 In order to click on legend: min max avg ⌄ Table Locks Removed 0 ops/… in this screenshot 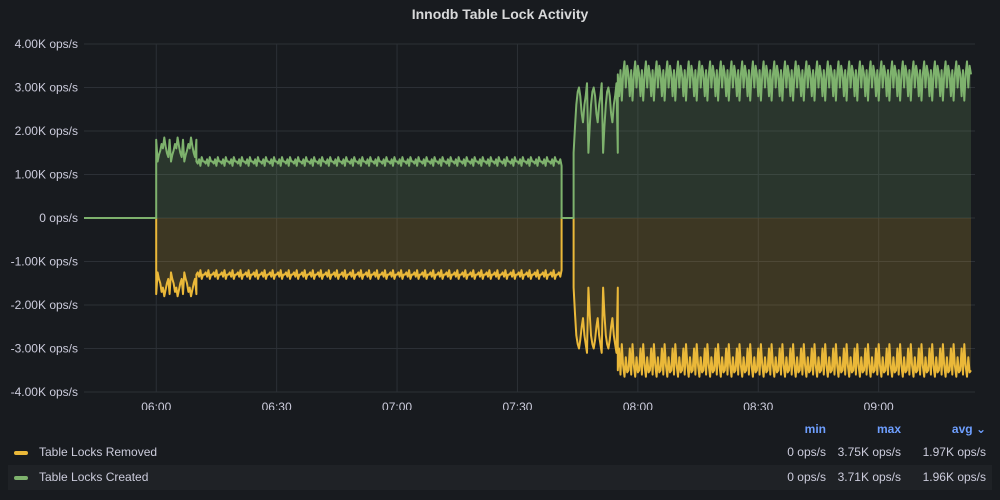, I will do `click(500, 454)`.